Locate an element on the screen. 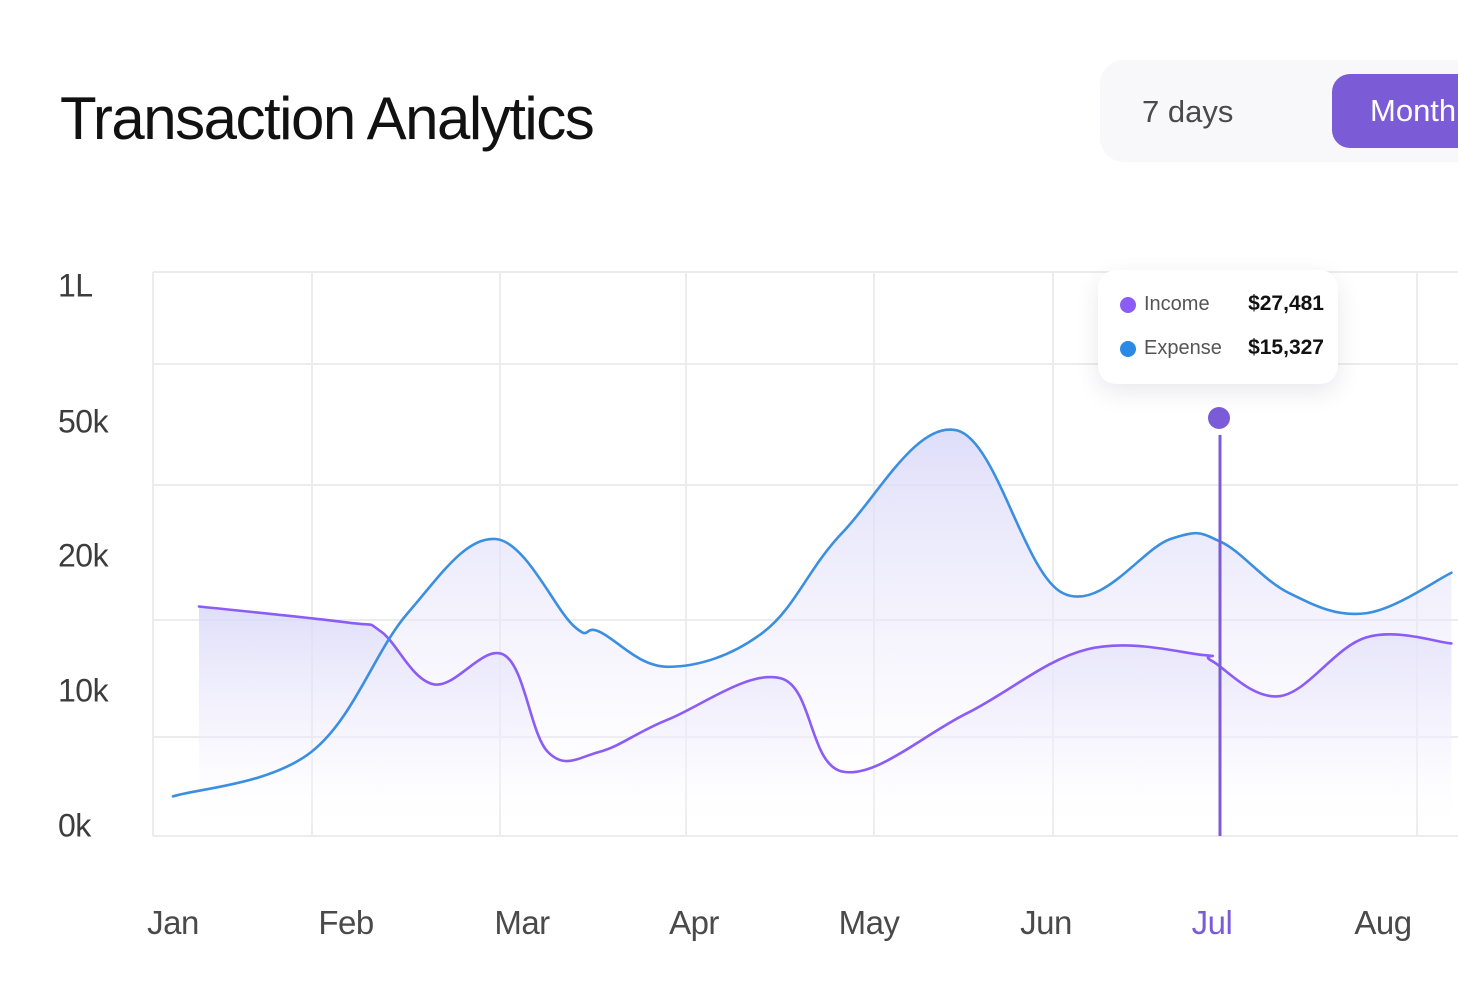 This screenshot has width=1458, height=1005. x-tick-label: Jan is located at coordinates (173, 922).